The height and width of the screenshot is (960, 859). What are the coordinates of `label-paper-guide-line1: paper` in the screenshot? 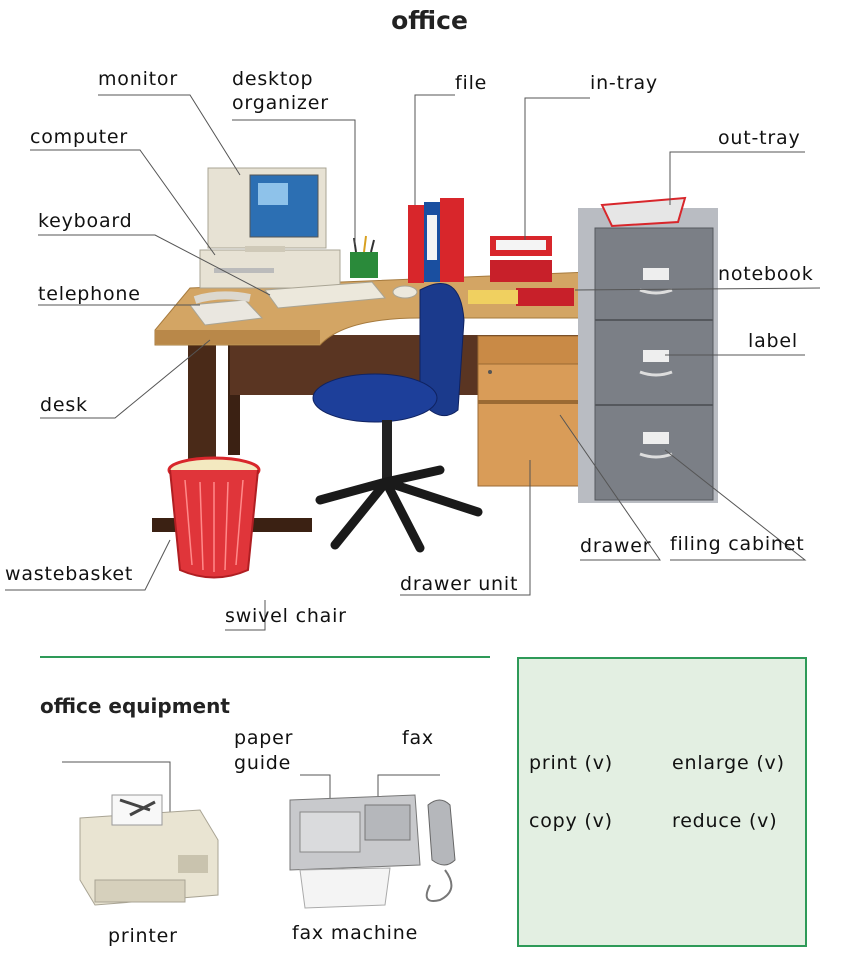 It's located at (264, 738).